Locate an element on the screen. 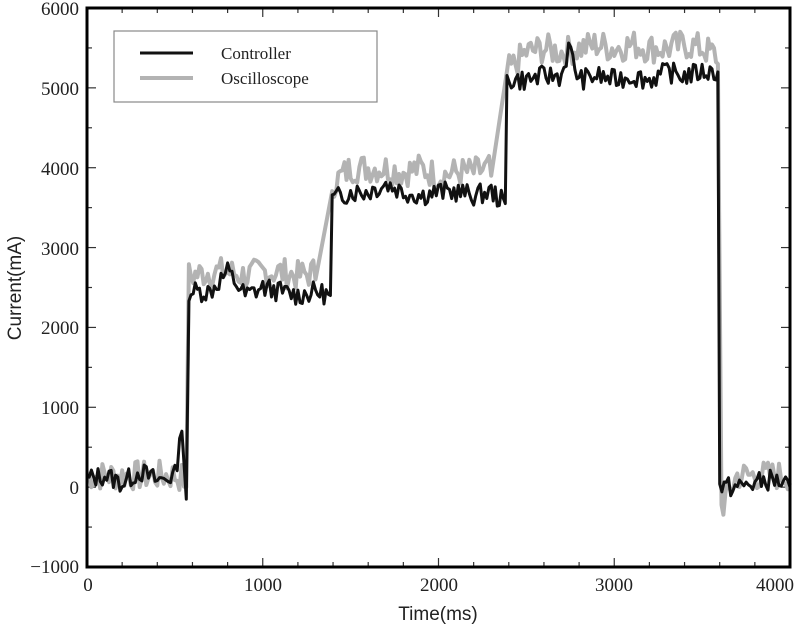 The image size is (800, 633). y-axis-title: Current(mA) is located at coordinates (15, 288).